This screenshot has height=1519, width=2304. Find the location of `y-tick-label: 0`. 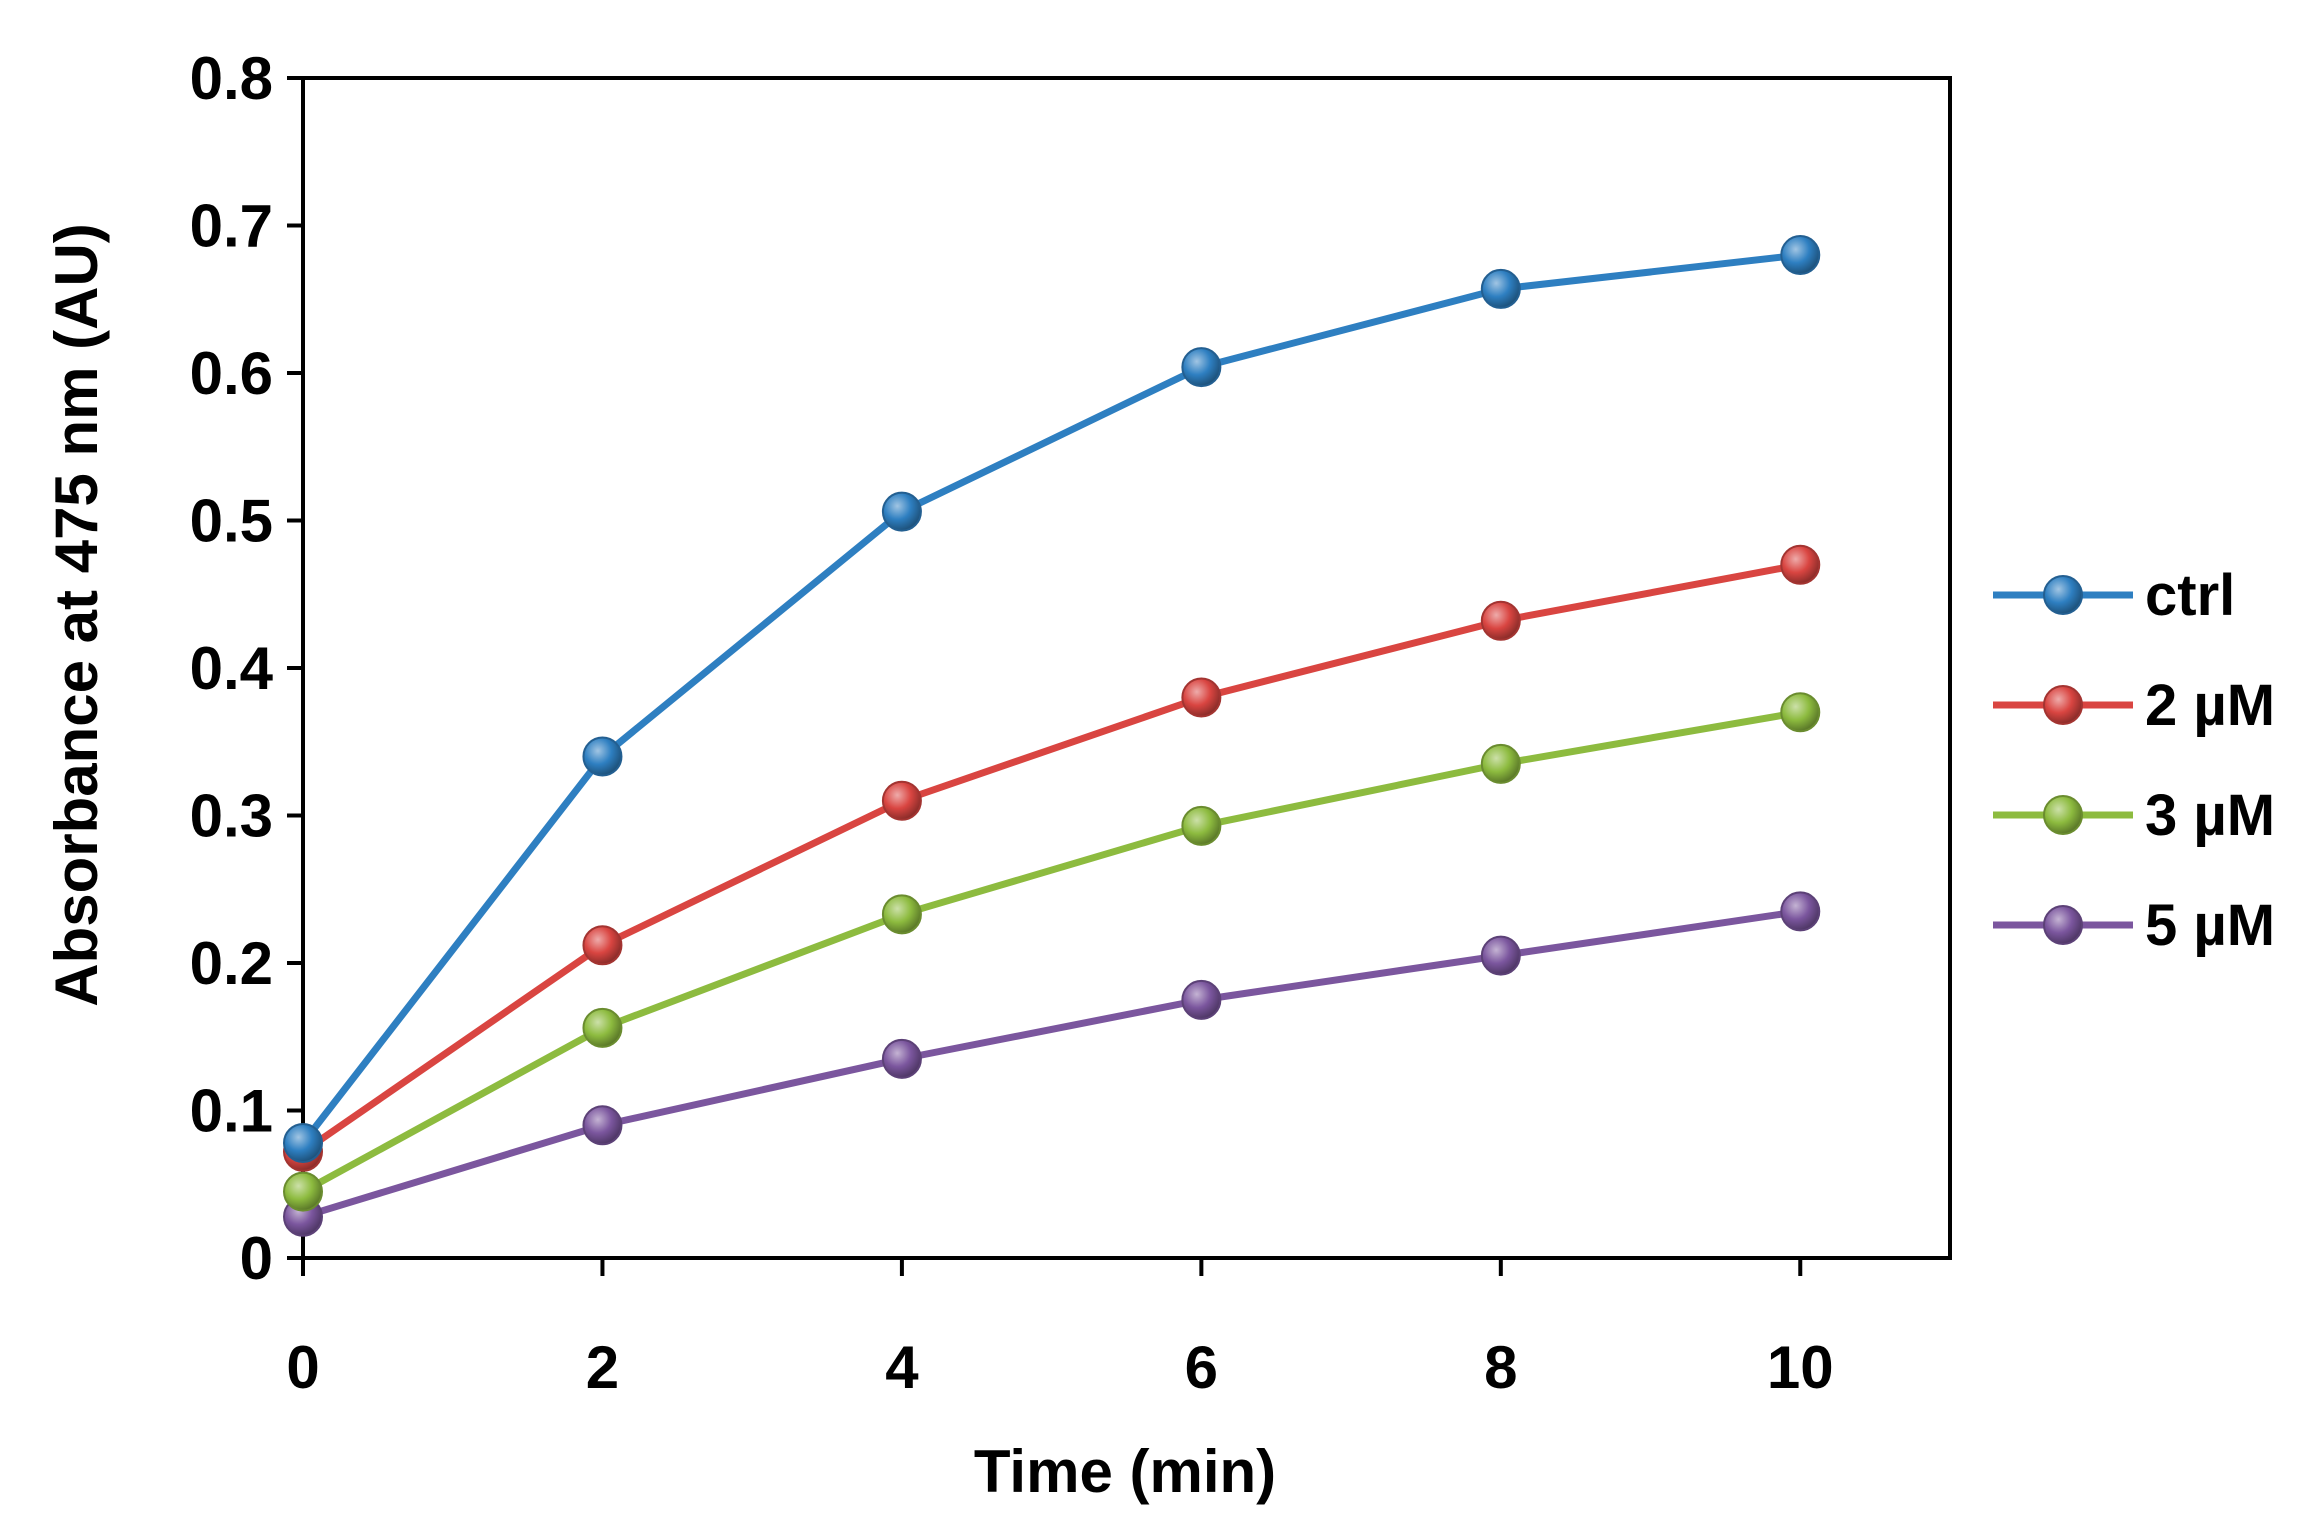

y-tick-label: 0 is located at coordinates (256, 1258).